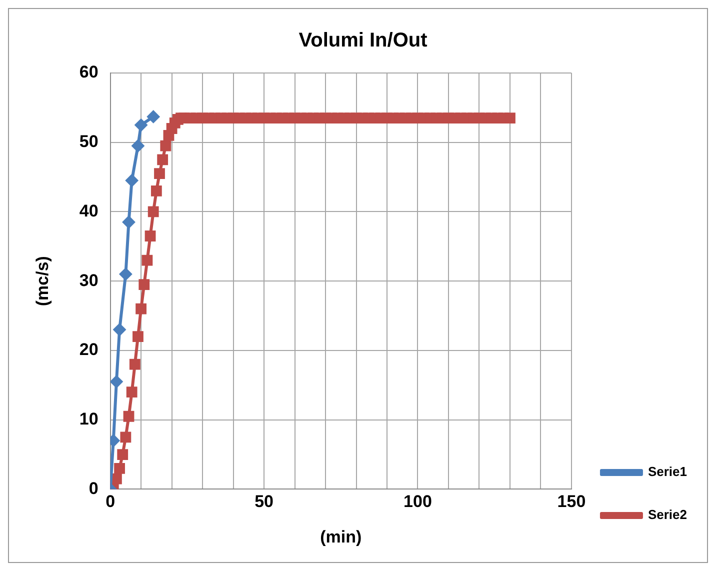 The image size is (718, 573). I want to click on x-axis-title: (min), so click(341, 536).